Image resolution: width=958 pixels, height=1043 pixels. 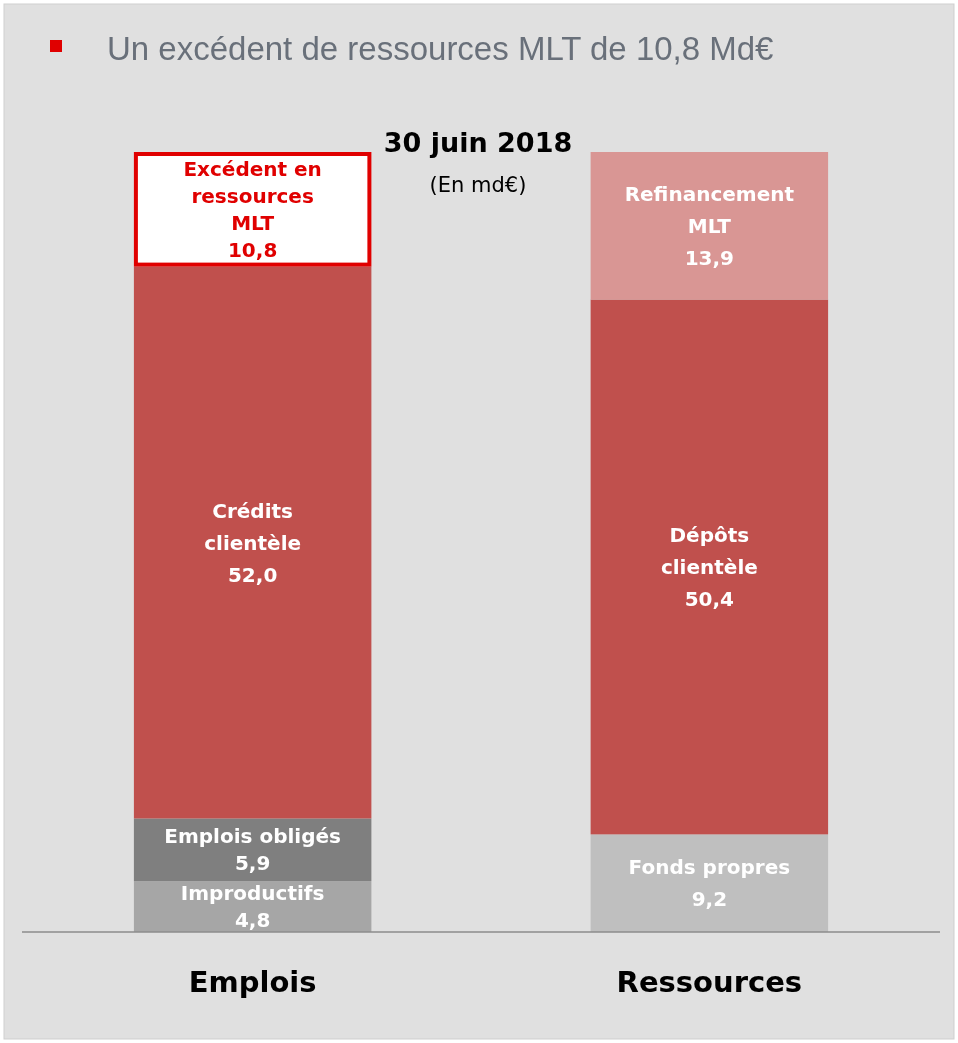 What do you see at coordinates (252, 982) in the screenshot?
I see `x-tick-label: Emplois` at bounding box center [252, 982].